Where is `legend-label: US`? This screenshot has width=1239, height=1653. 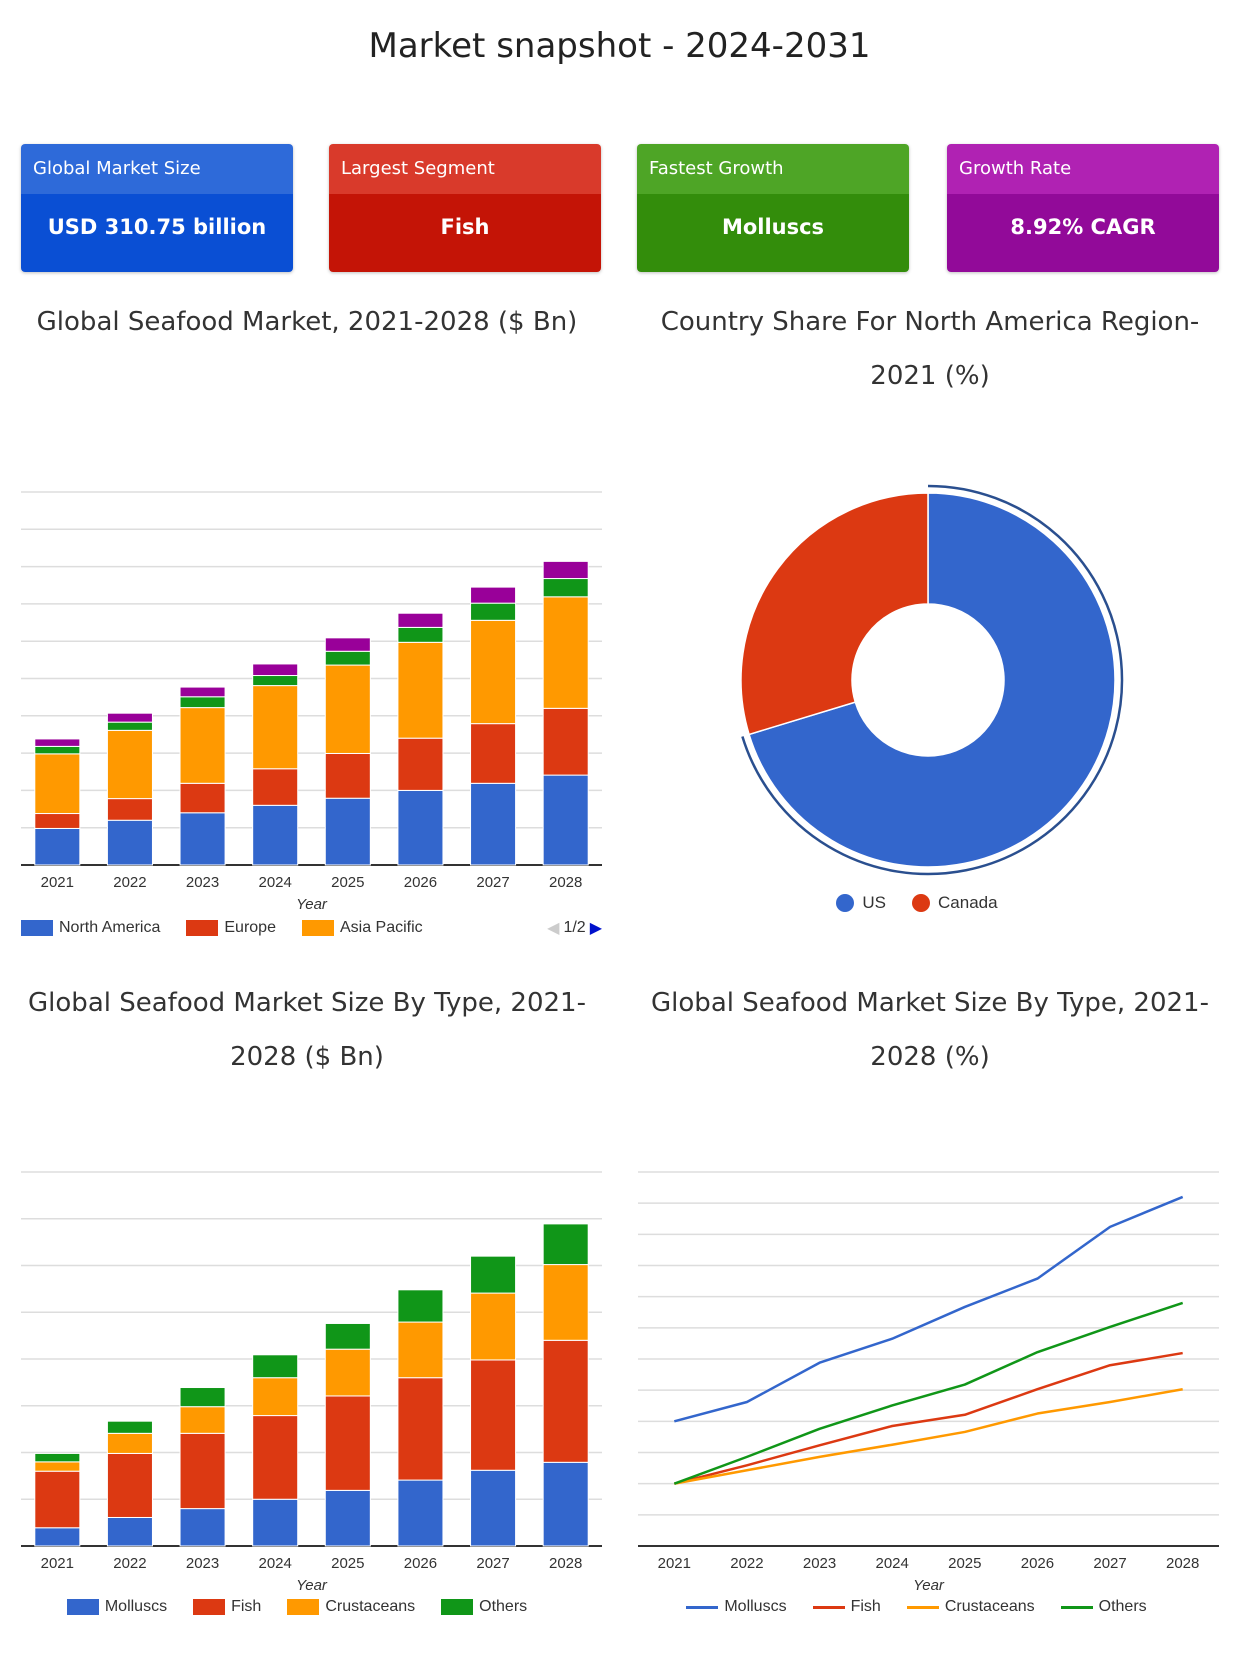
legend-label: US is located at coordinates (874, 902).